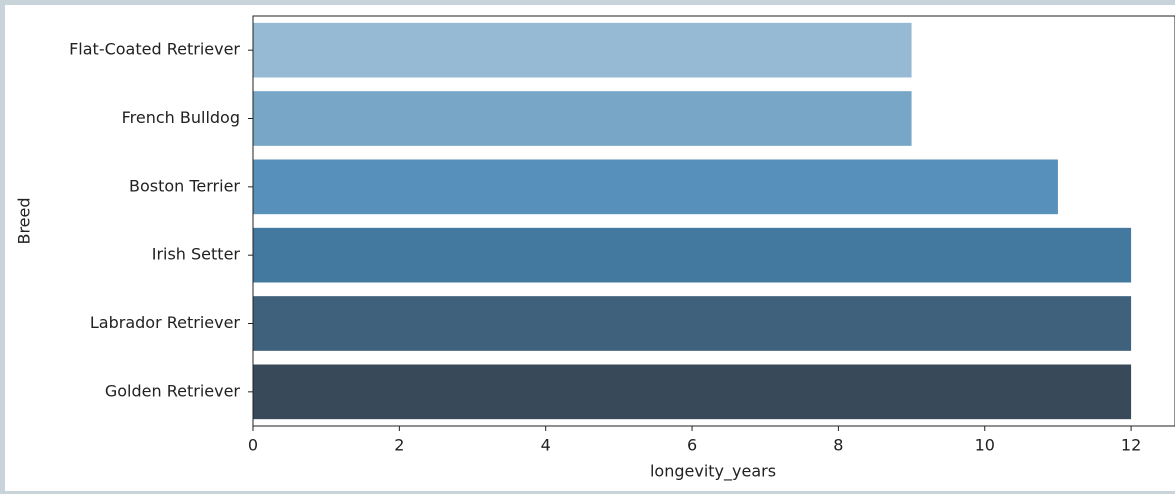  Describe the element at coordinates (196, 254) in the screenshot. I see `y-tick-label: Irish Setter` at that location.